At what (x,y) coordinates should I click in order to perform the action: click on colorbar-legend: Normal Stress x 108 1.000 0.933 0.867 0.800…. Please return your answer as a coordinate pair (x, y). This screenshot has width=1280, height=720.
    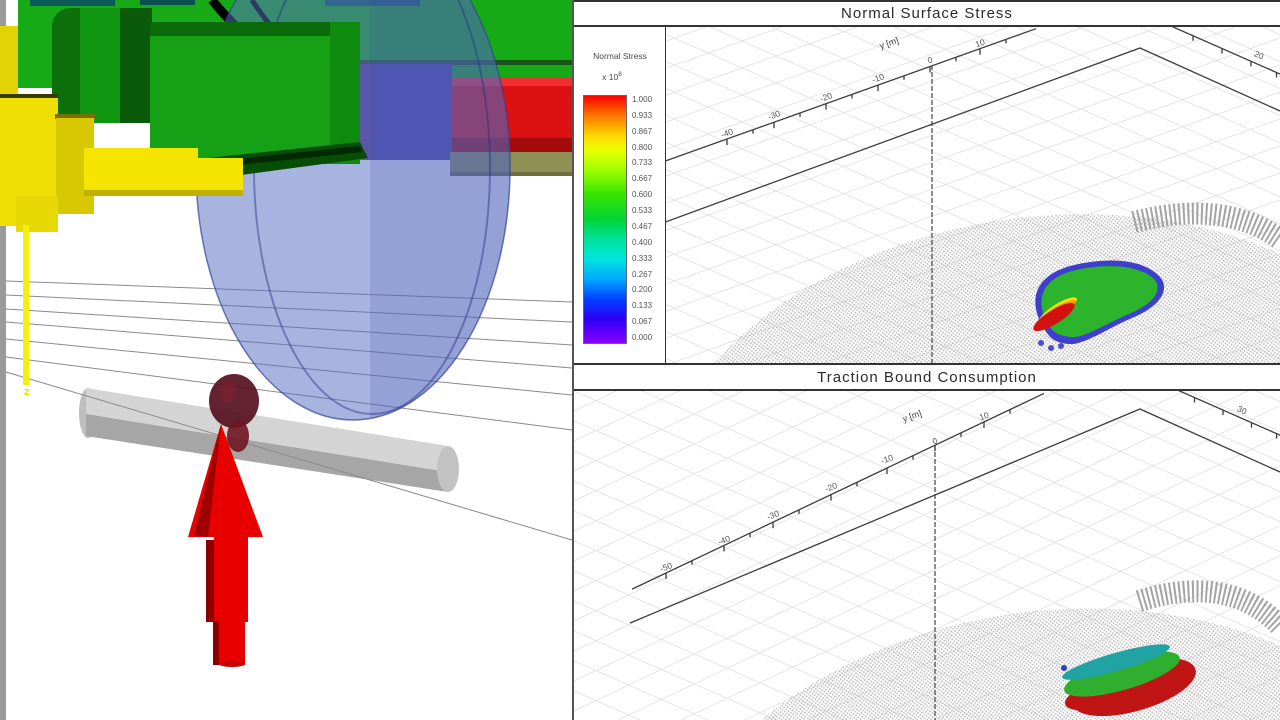
    Looking at the image, I should click on (620, 195).